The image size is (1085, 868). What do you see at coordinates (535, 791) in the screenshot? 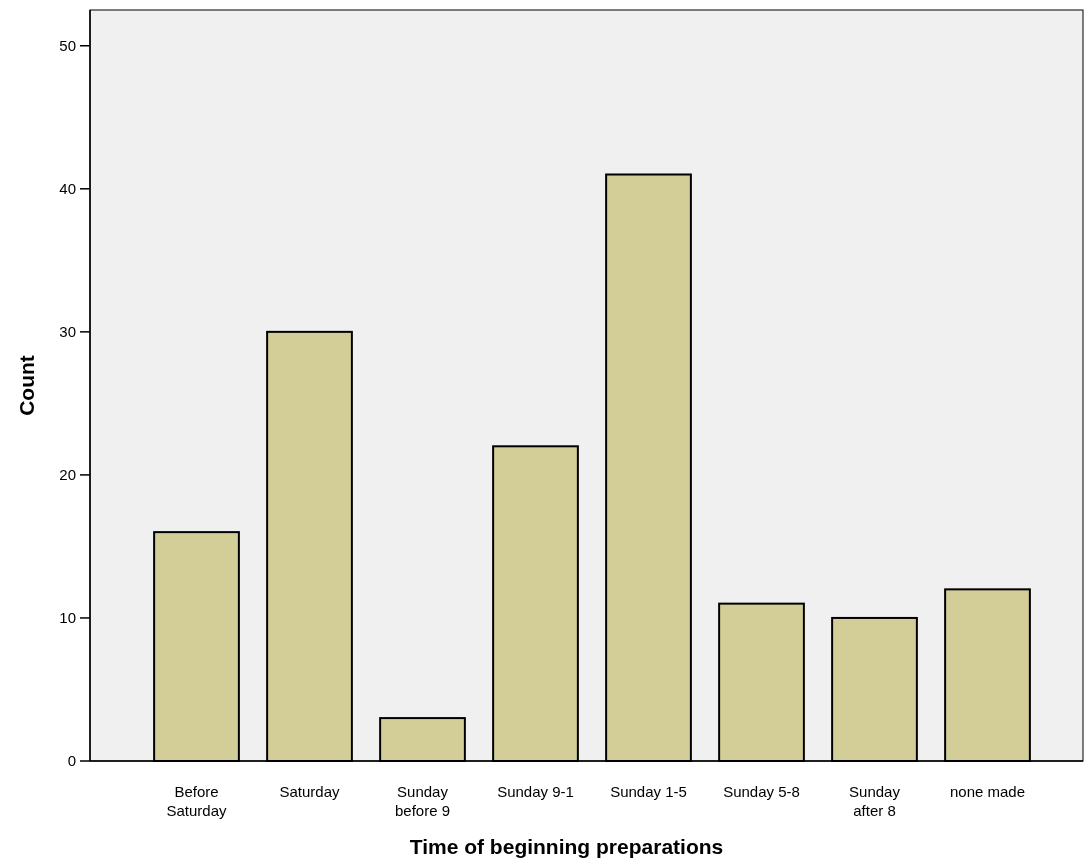
I see `x-tick-label: Sunday 9-1` at bounding box center [535, 791].